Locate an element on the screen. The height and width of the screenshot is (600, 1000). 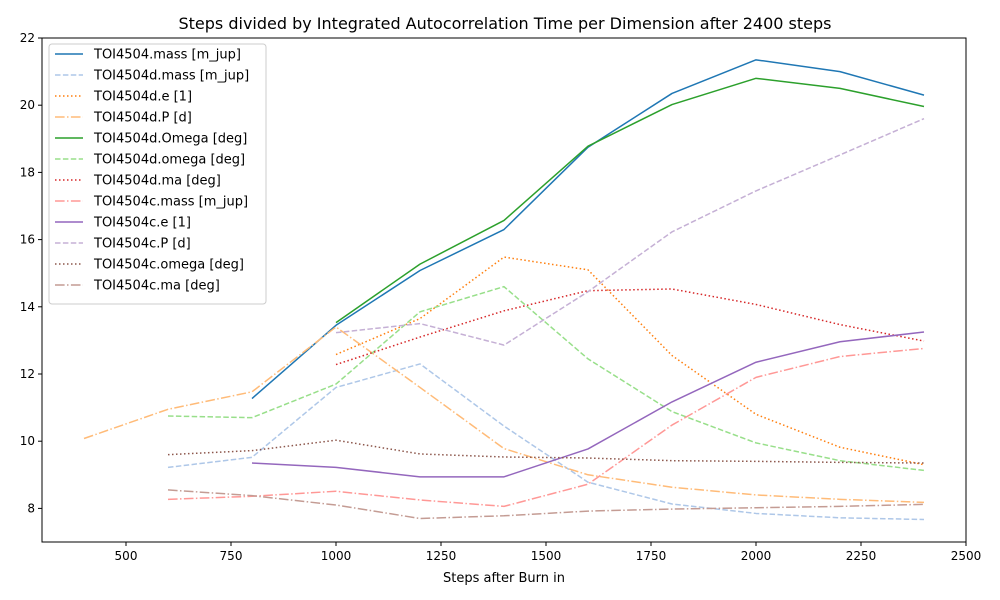
y-tick-label: 10 is located at coordinates (27, 441).